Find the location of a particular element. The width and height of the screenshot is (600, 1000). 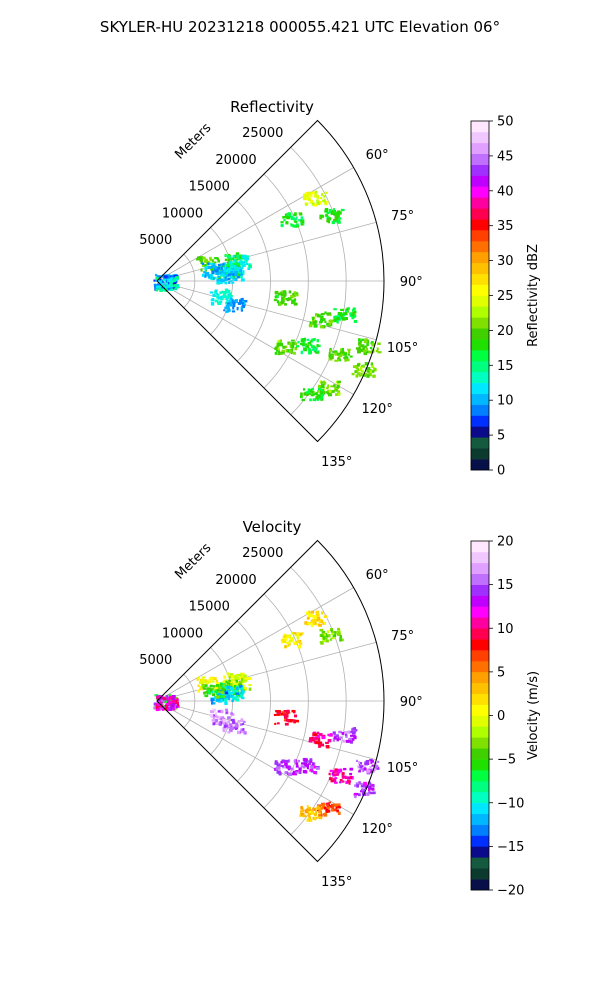

grid-spoke is located at coordinates (255, 644).